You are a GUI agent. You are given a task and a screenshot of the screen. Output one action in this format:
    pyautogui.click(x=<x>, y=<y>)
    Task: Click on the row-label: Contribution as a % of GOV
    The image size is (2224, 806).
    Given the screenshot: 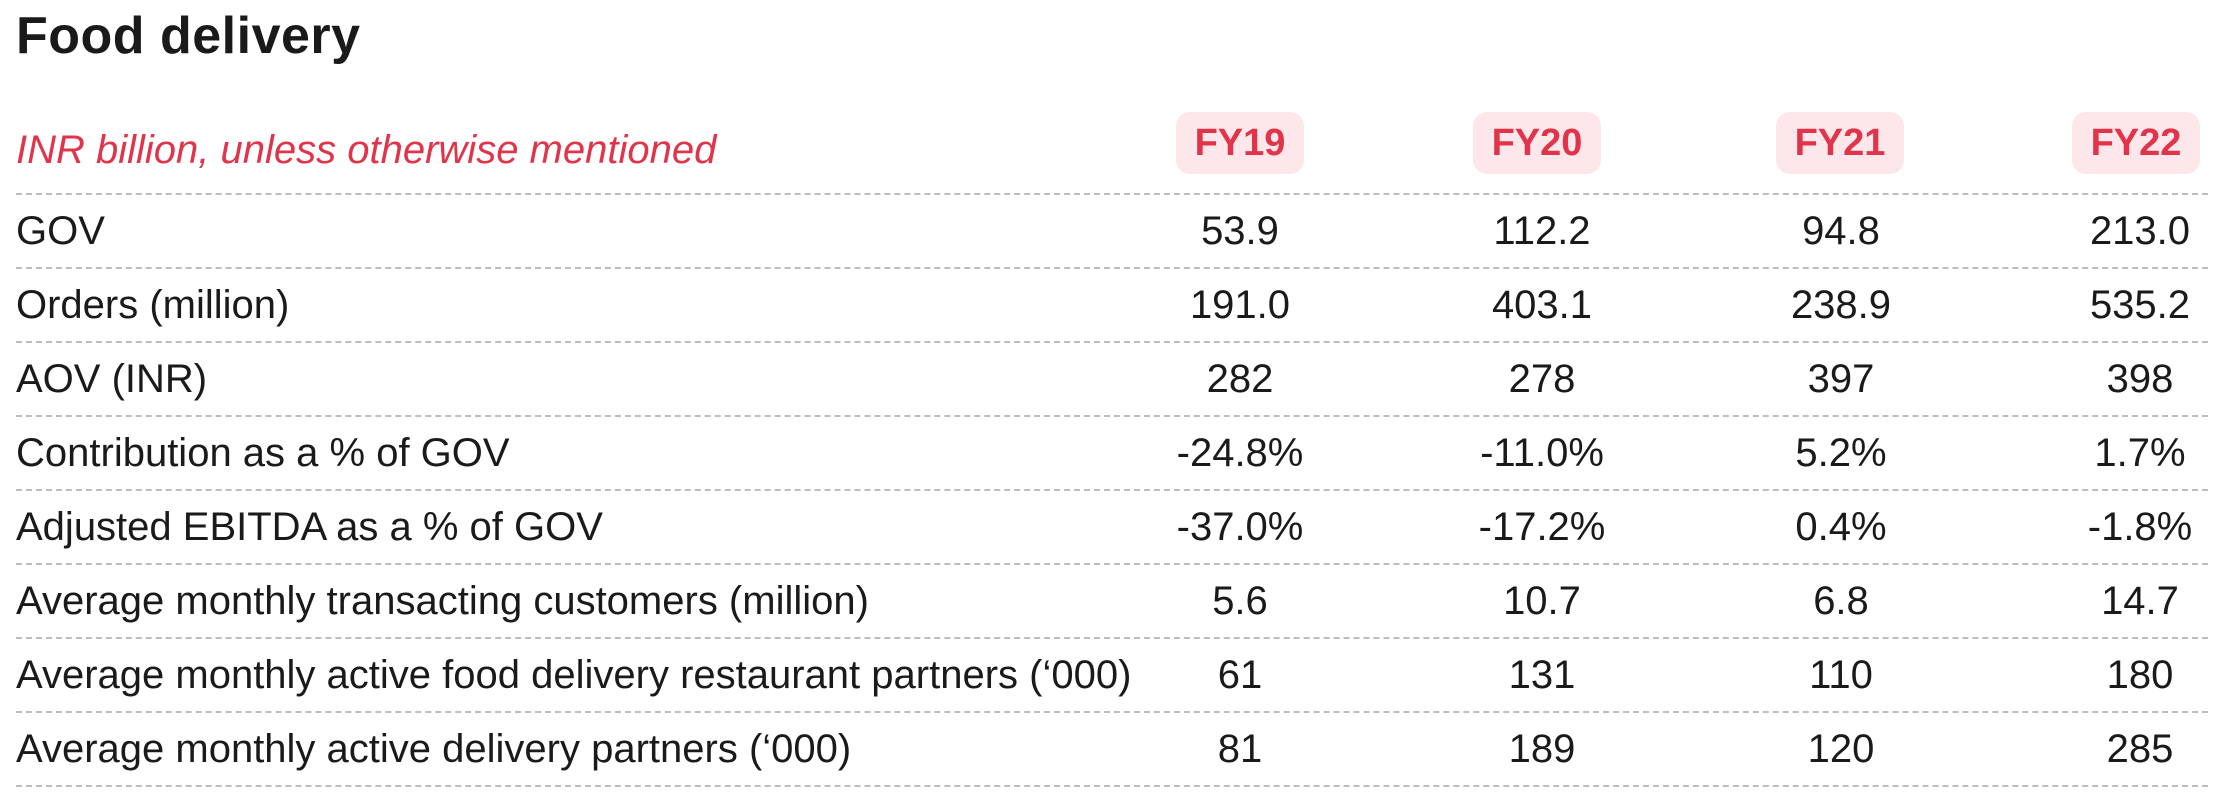 What is the action you would take?
    pyautogui.click(x=263, y=453)
    